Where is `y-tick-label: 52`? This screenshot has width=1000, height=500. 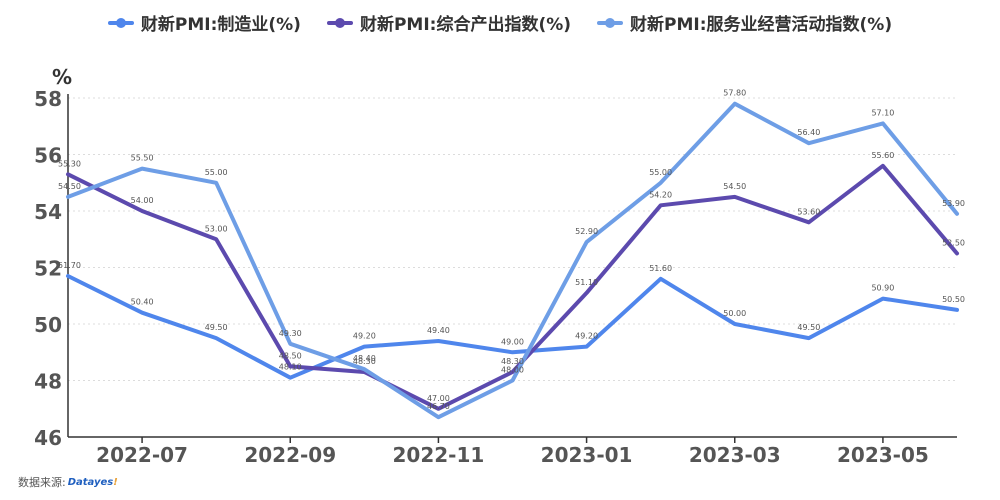
y-tick-label: 52 is located at coordinates (48, 269).